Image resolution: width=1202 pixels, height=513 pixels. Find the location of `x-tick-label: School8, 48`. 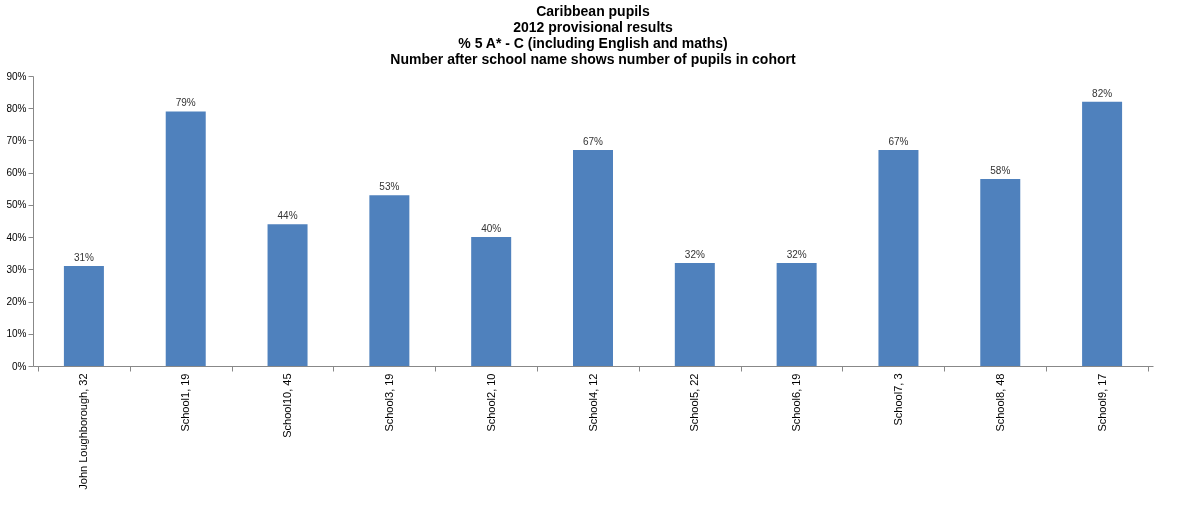

x-tick-label: School8, 48 is located at coordinates (999, 402).